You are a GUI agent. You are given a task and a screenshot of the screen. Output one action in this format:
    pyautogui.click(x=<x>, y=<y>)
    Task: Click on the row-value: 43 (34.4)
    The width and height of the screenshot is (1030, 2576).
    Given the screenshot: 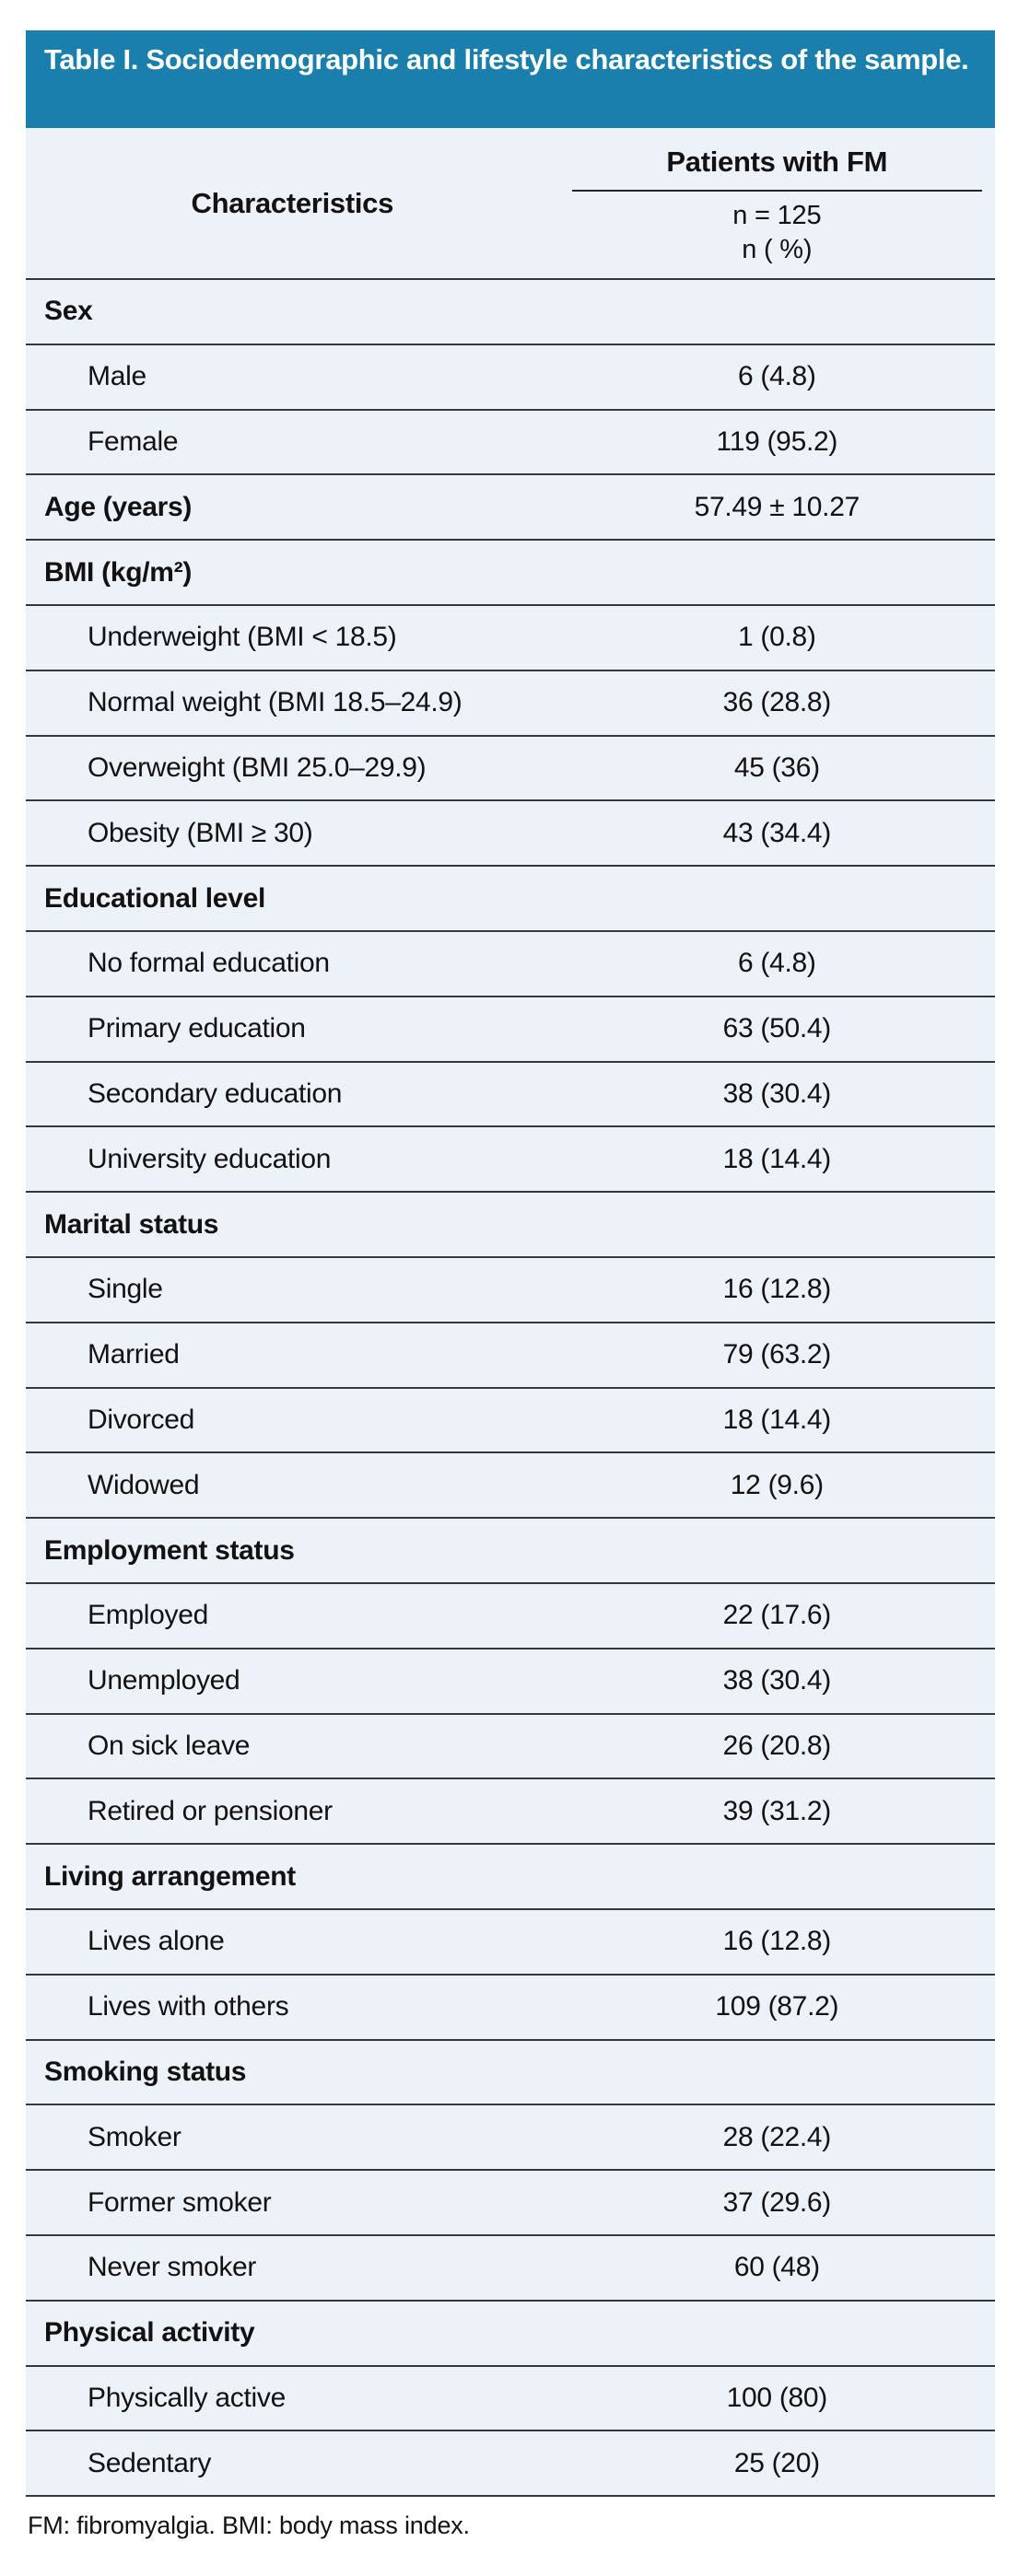 What is the action you would take?
    pyautogui.click(x=777, y=832)
    